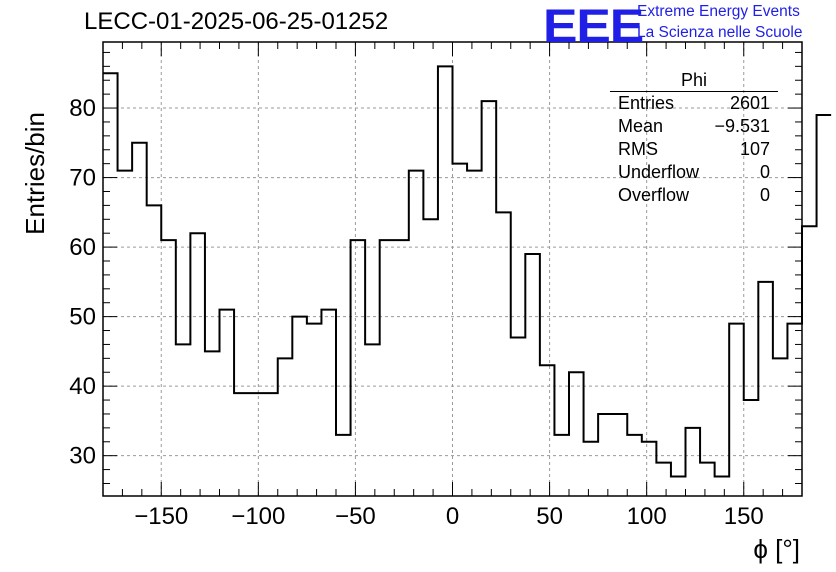 The image size is (836, 572). Describe the element at coordinates (638, 149) in the screenshot. I see `stats-label: RMS` at that location.